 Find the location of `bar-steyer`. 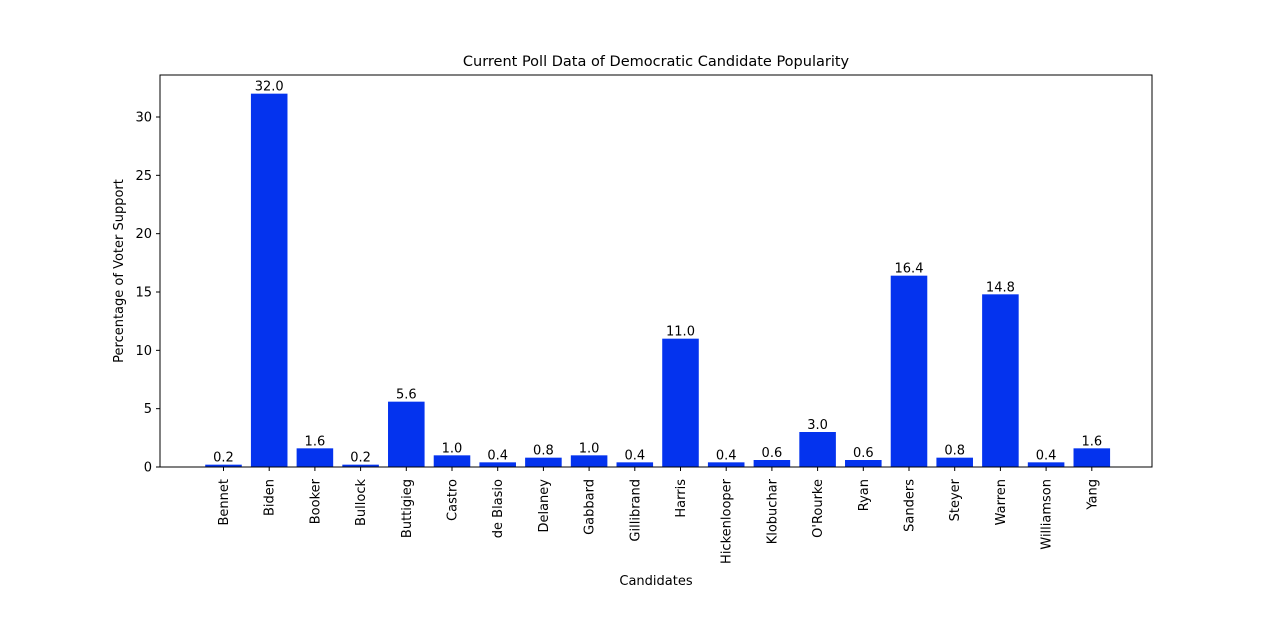

bar-steyer is located at coordinates (954, 462).